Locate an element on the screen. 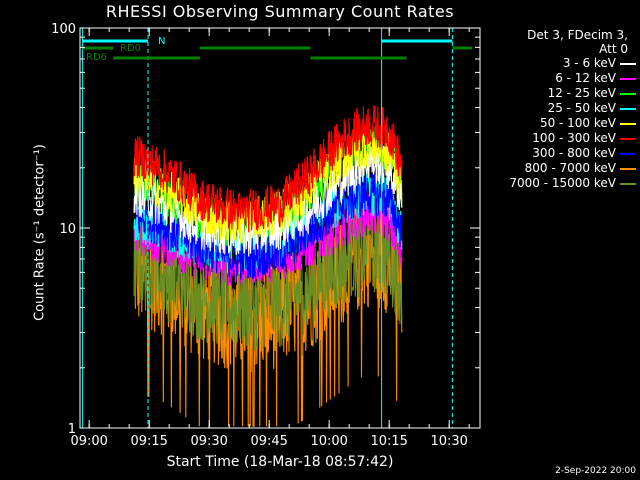 Image resolution: width=640 pixels, height=480 pixels. legend-label: 50 - 100 keV is located at coordinates (577, 123).